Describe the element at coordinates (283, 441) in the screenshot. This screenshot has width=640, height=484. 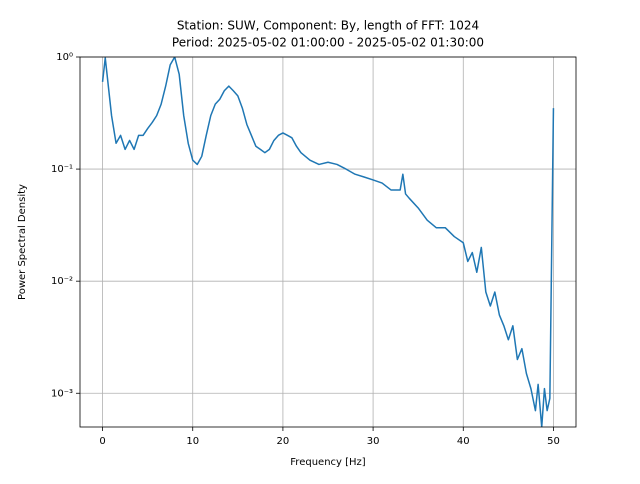
I see `x-tick-label: 20` at that location.